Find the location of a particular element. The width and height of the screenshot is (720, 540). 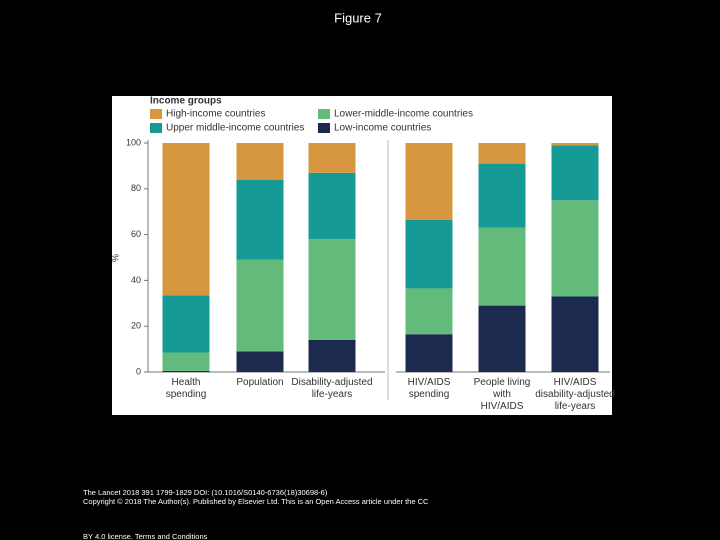

y-tick-label: 40 is located at coordinates (136, 280).